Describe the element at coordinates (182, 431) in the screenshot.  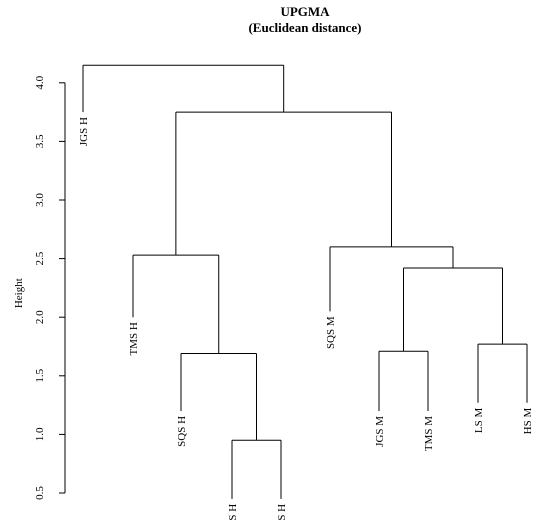
I see `leaf-label: SQS H` at that location.